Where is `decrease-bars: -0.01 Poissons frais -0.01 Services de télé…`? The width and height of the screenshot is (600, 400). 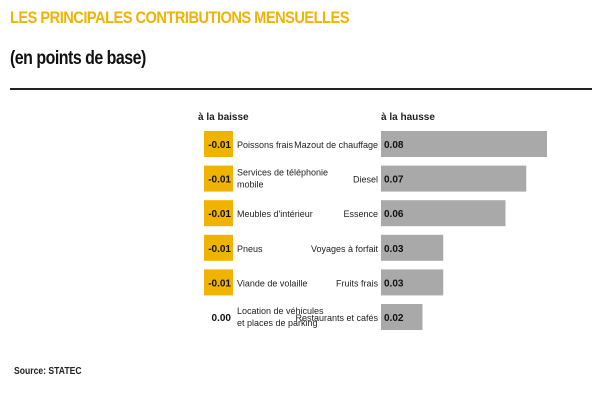 decrease-bars: -0.01 Poissons frais -0.01 Services de télé… is located at coordinates (266, 229).